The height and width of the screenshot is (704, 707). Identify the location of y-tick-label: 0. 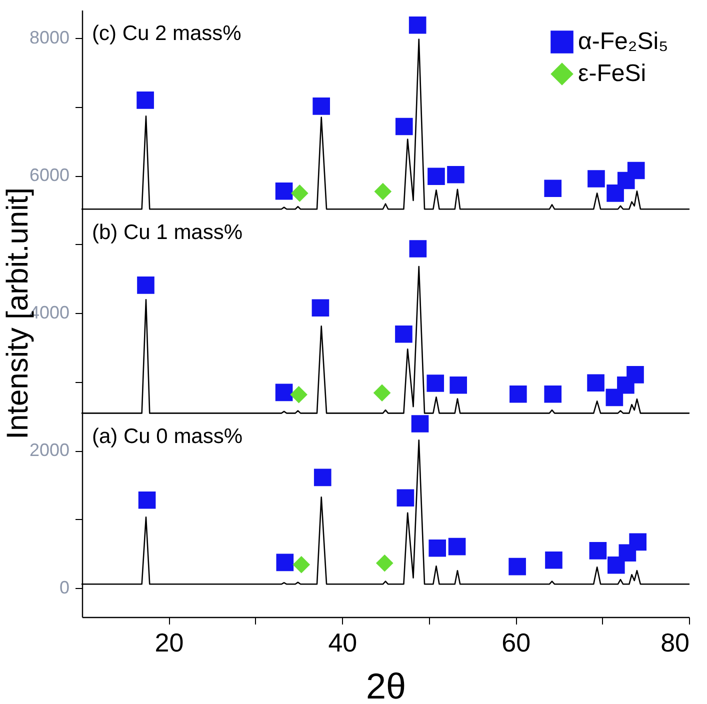
(64, 588).